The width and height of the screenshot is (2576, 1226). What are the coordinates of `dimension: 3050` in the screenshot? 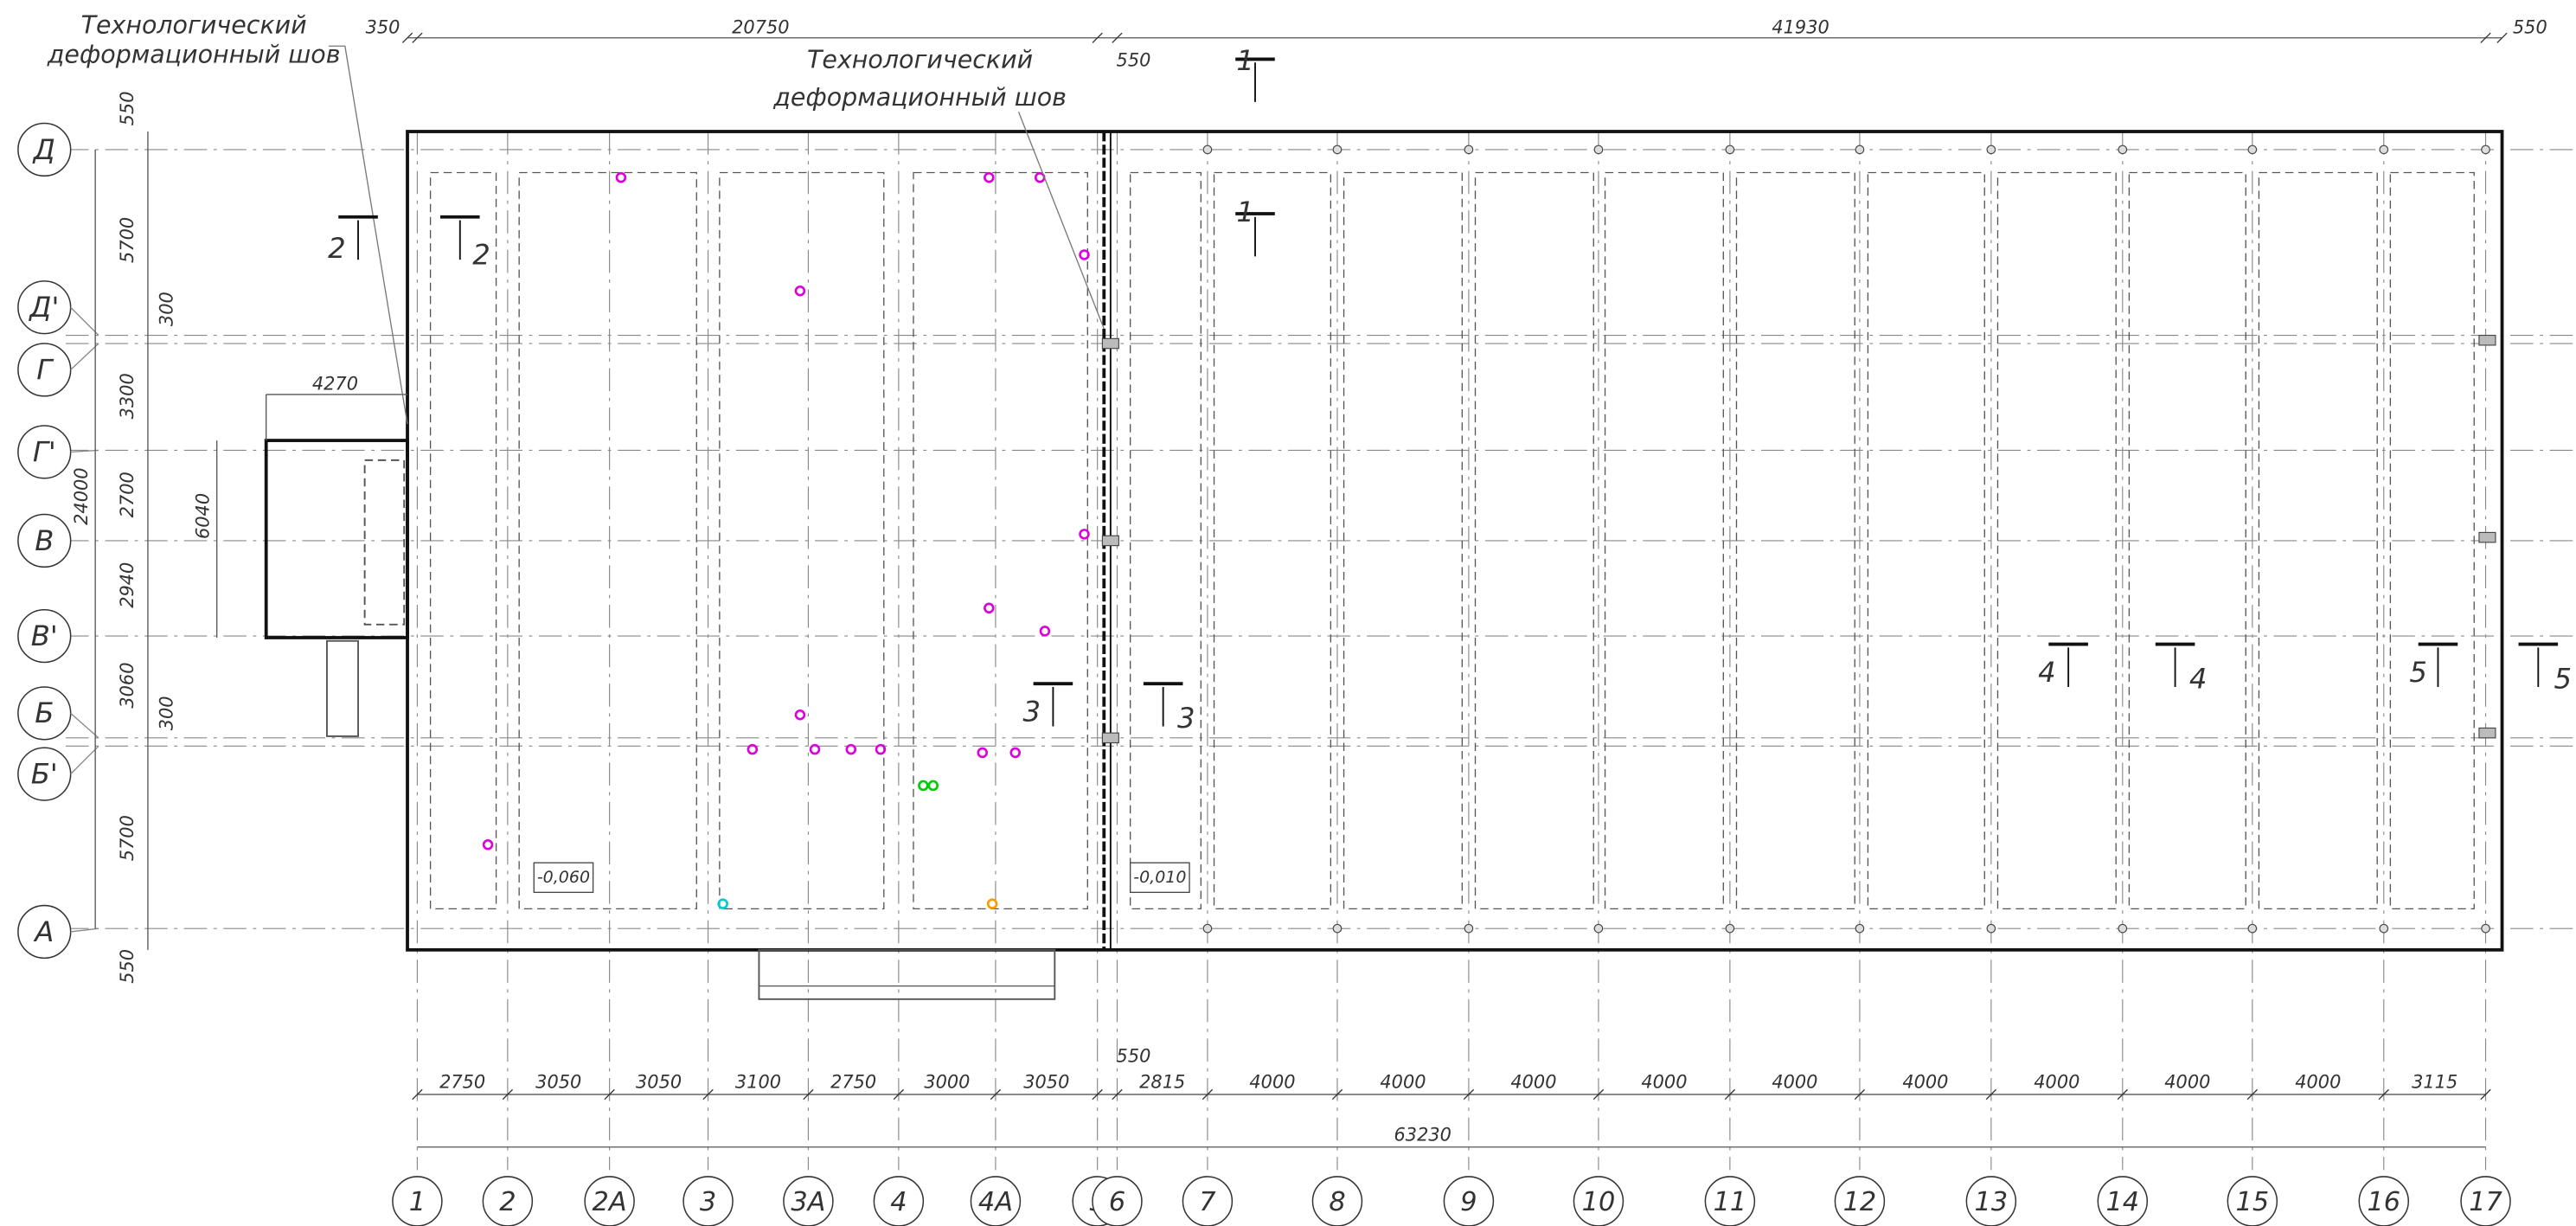 It's located at (1046, 1082).